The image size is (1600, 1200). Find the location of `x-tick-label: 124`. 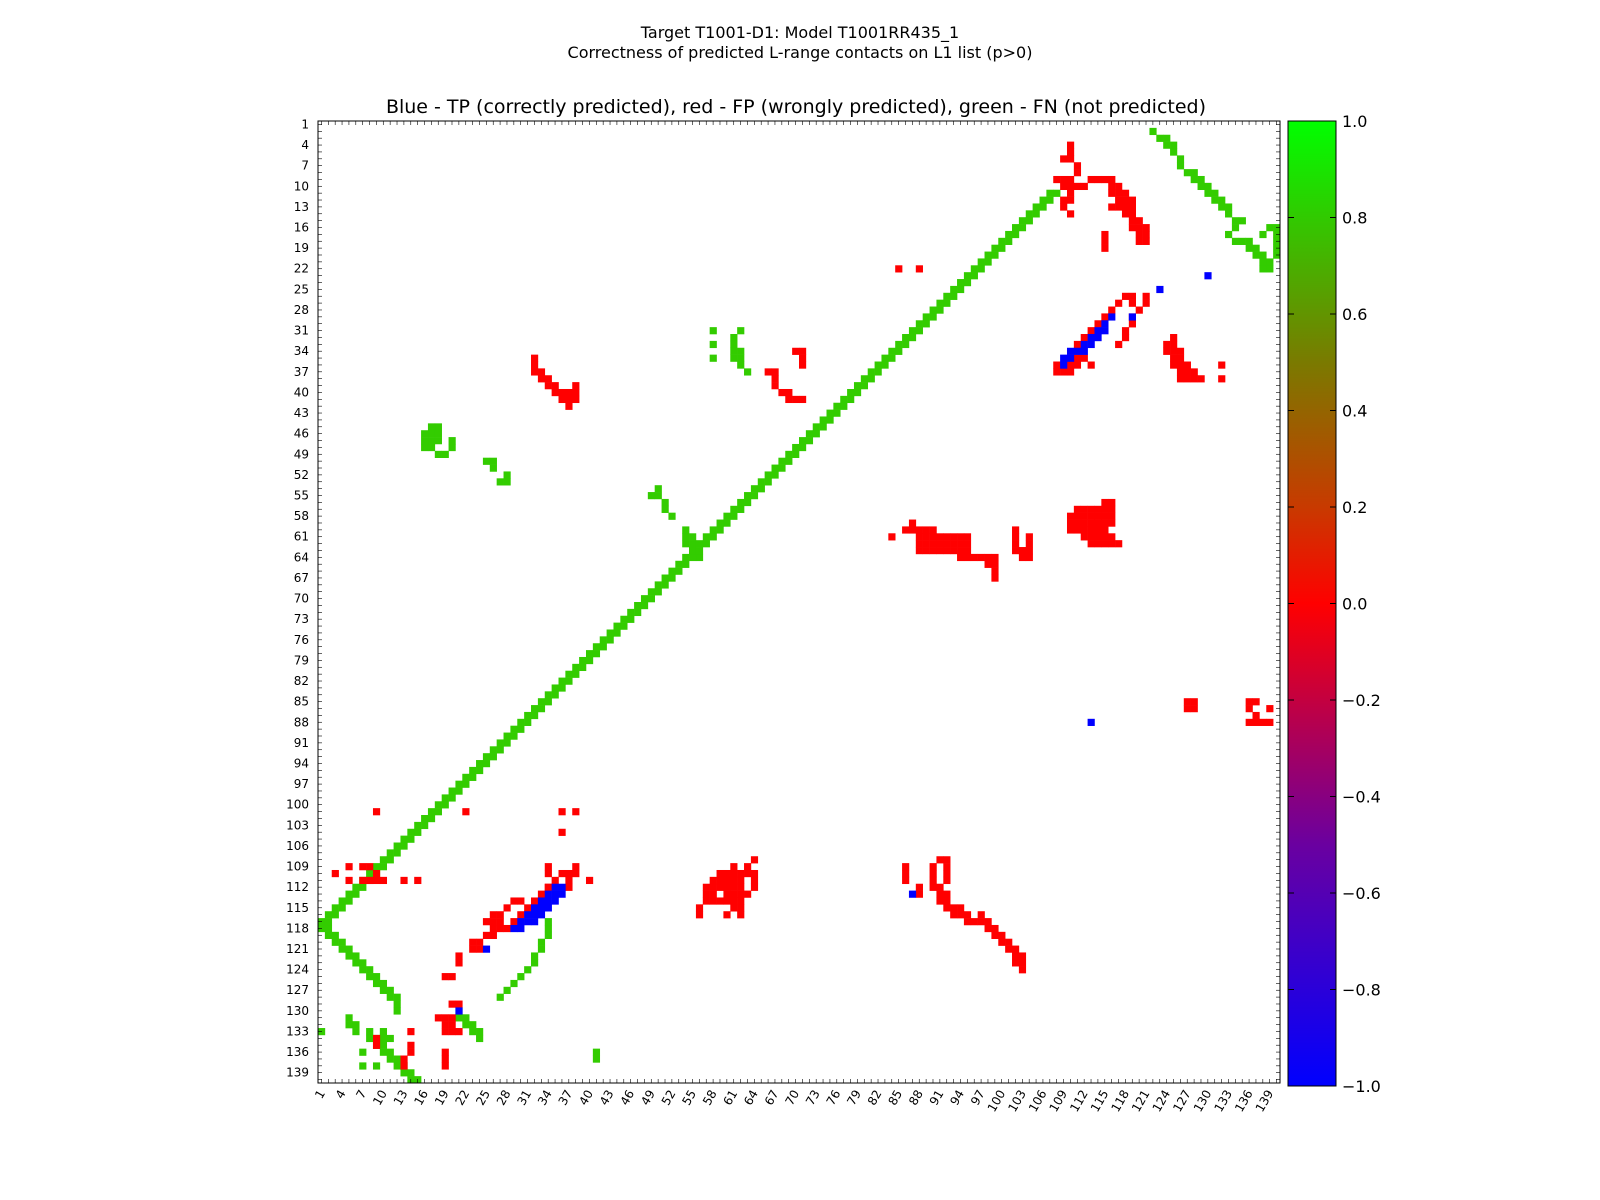

x-tick-label: 124 is located at coordinates (1162, 1101).